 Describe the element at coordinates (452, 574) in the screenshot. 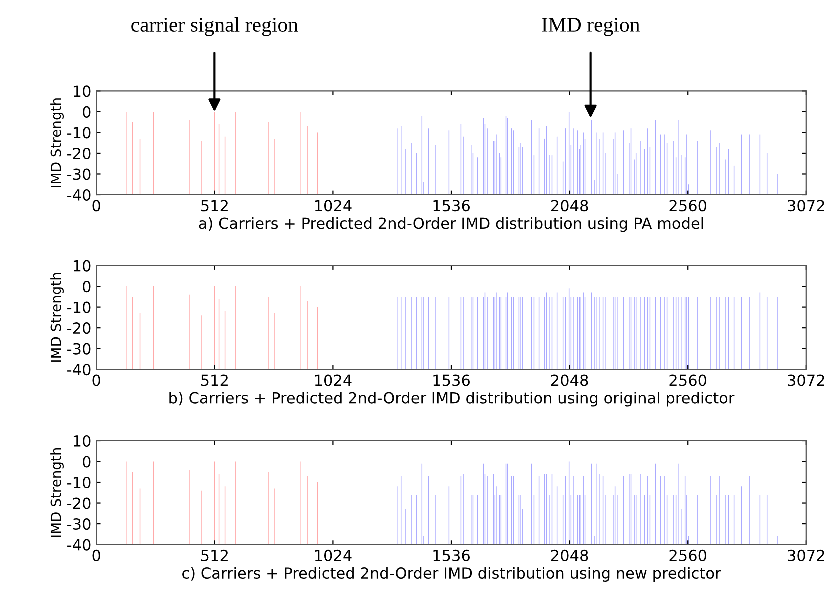

I see `x-axis-title: c) Carriers + Predicted 2nd-Order IMD distribution using new predictor` at that location.